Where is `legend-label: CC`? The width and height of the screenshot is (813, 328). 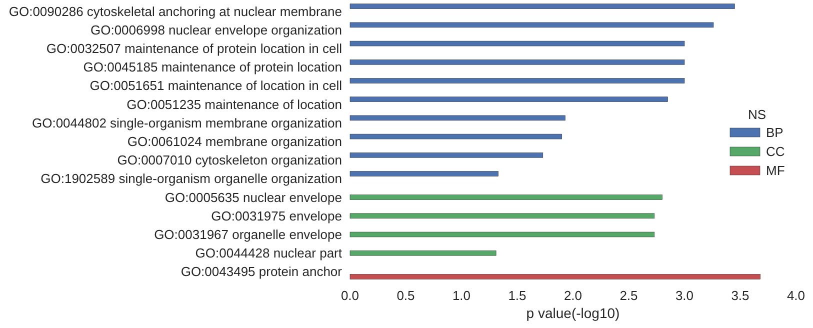 legend-label: CC is located at coordinates (775, 151).